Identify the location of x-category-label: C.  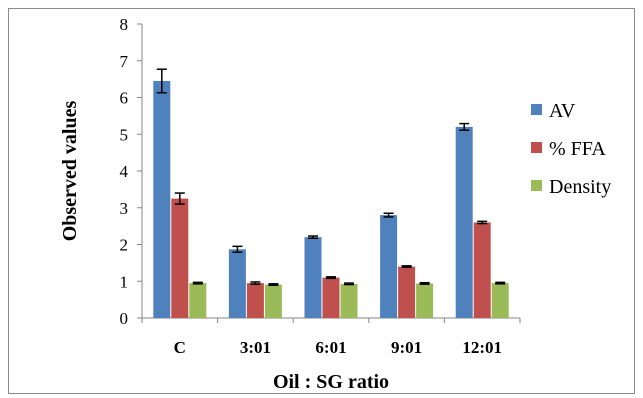
(180, 347).